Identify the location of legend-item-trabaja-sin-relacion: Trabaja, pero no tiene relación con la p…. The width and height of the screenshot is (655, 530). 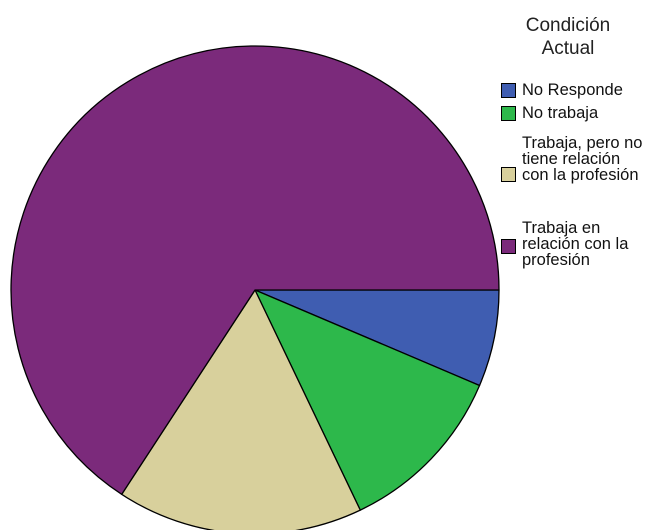
(572, 177).